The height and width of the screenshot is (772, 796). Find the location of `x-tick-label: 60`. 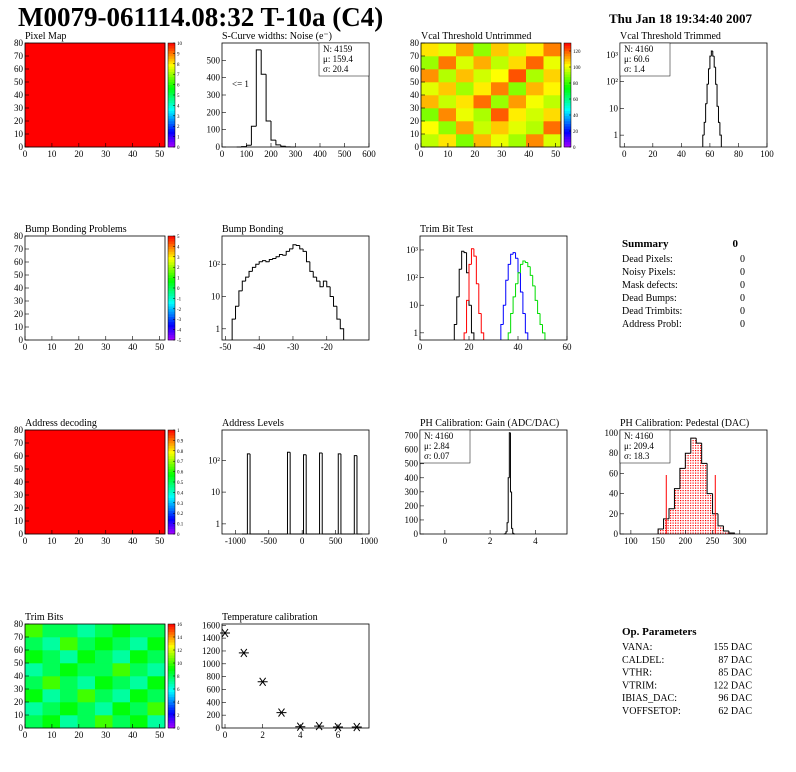

x-tick-label: 60 is located at coordinates (710, 154).